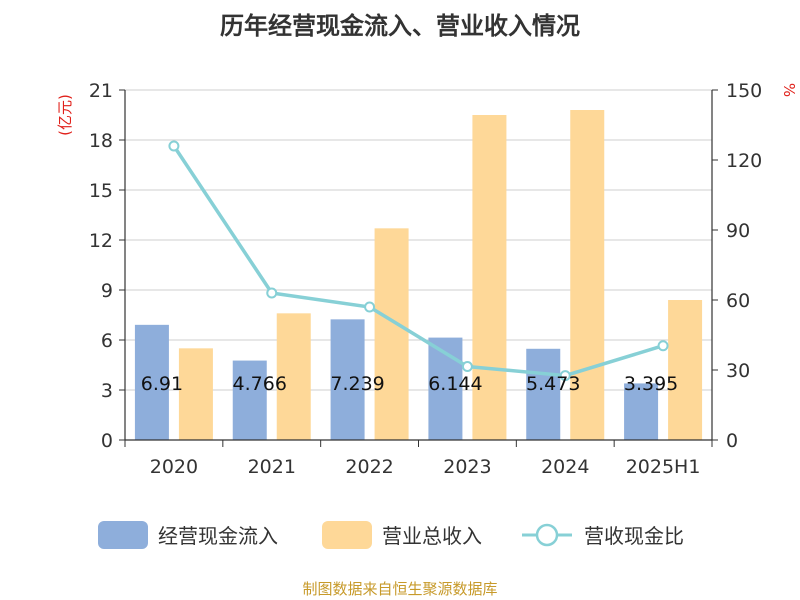  Describe the element at coordinates (260, 384) in the screenshot. I see `data-label: 4.766` at that location.